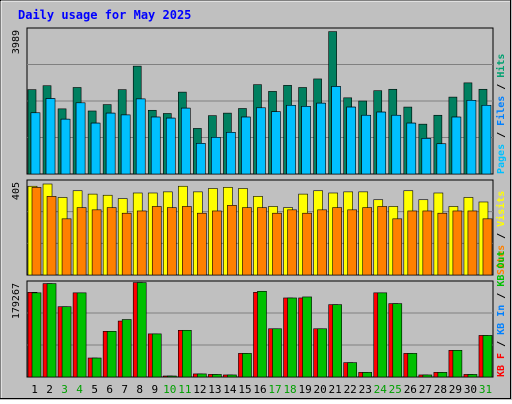 The width and height of the screenshot is (512, 404). I want to click on max-label: 3989, so click(16, 42).